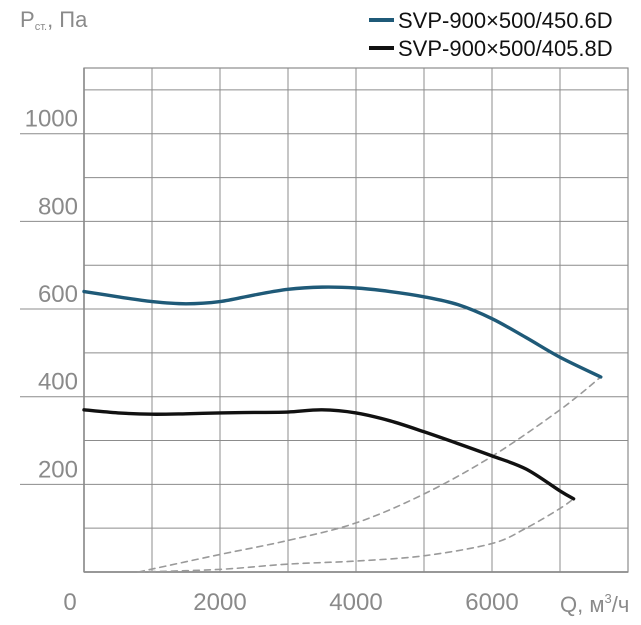  I want to click on x-axis-label: Q, м3/ч, so click(594, 604).